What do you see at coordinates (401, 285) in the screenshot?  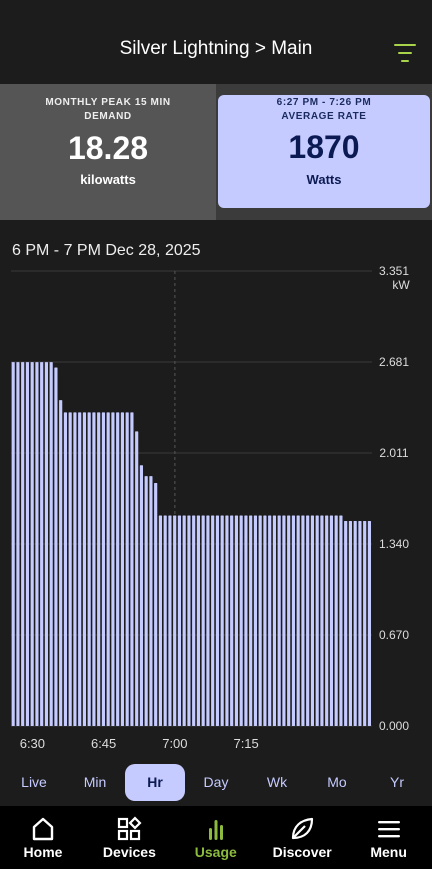 I see `y-unit-label: kW` at bounding box center [401, 285].